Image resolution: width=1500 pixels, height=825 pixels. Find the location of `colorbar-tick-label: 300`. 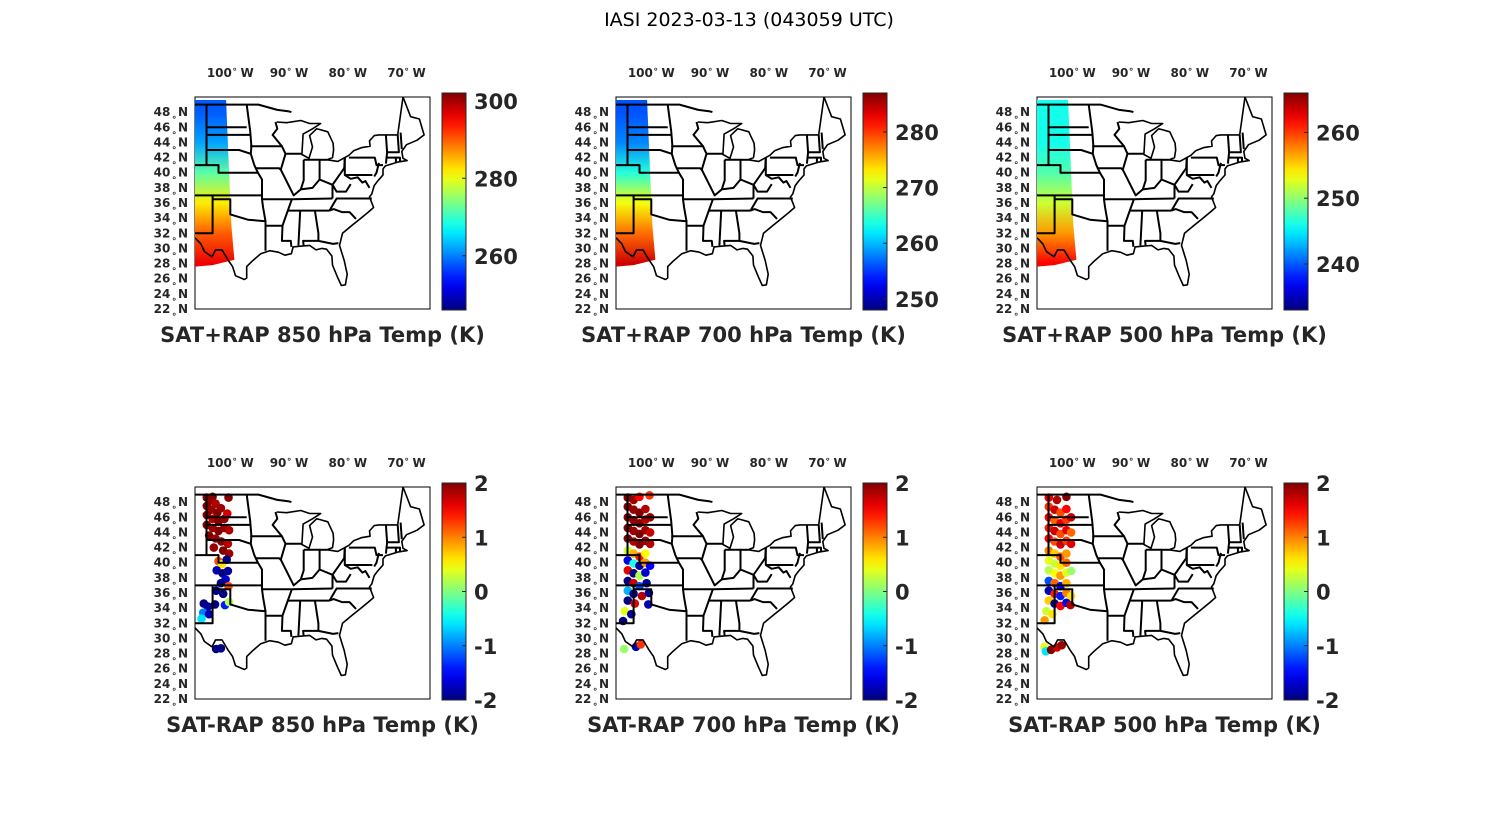

colorbar-tick-label: 300 is located at coordinates (496, 102).